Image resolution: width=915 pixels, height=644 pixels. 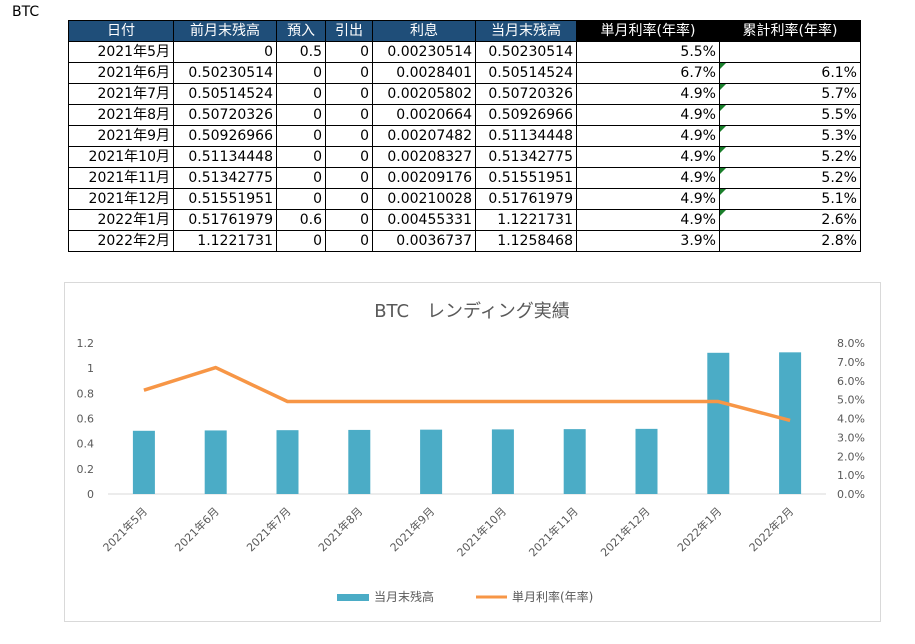 I want to click on legend: 当月末残高 単月利率(年率), so click(x=465, y=596).